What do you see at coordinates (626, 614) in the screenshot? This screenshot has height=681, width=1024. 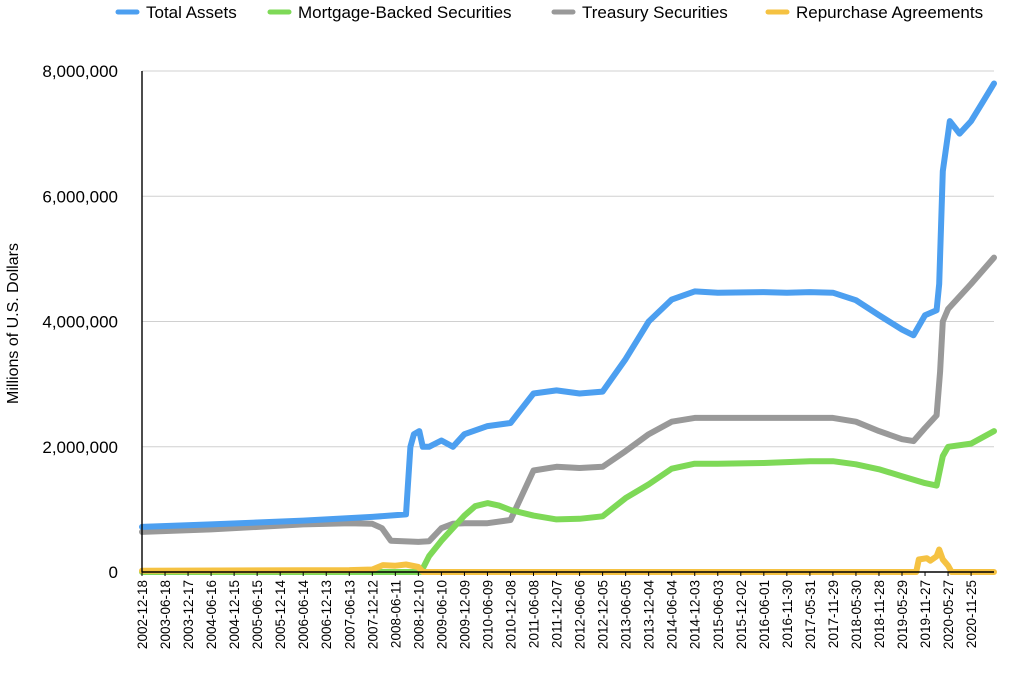 I see `x-tick-label: 2013-06-05` at bounding box center [626, 614].